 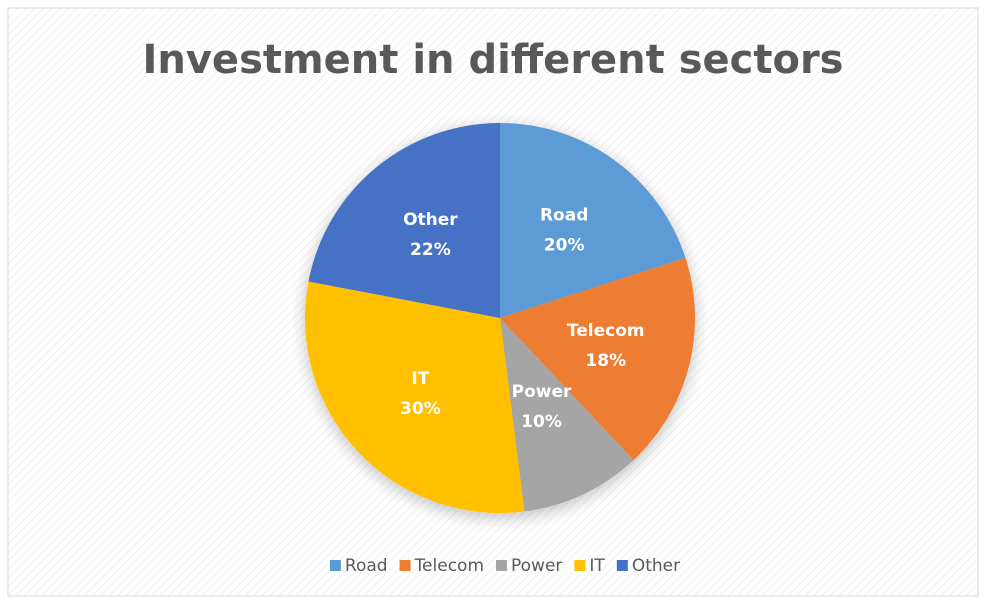 I want to click on legend: Road Telecom Power IT Other, so click(x=504, y=566).